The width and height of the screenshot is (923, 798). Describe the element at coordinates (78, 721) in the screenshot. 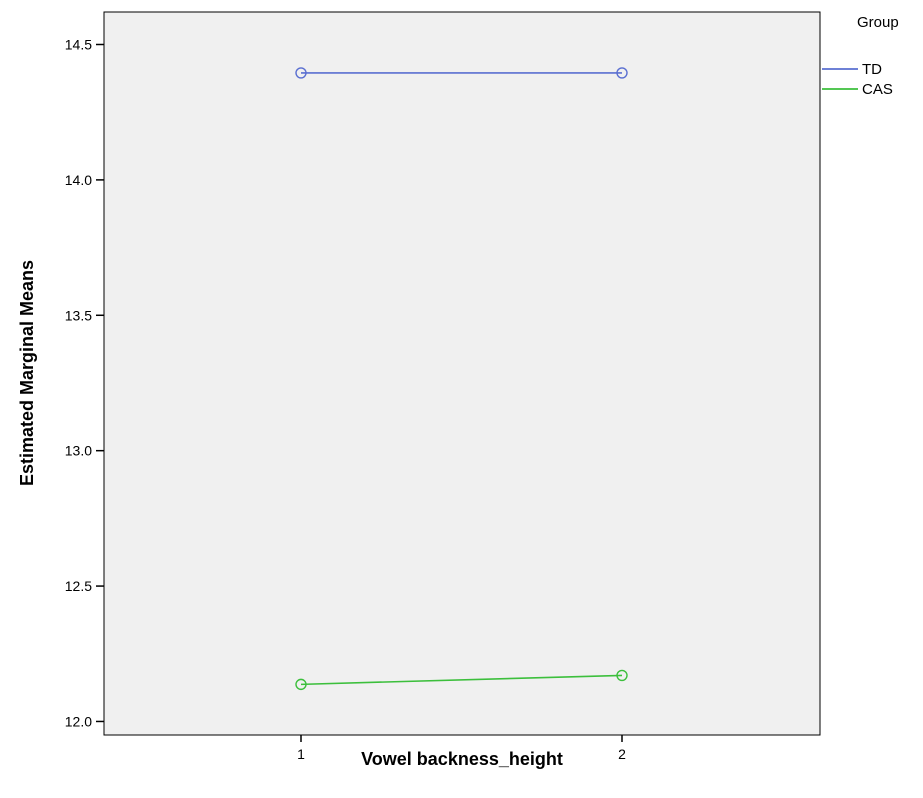

I see `y-tick-label: 12.0` at that location.